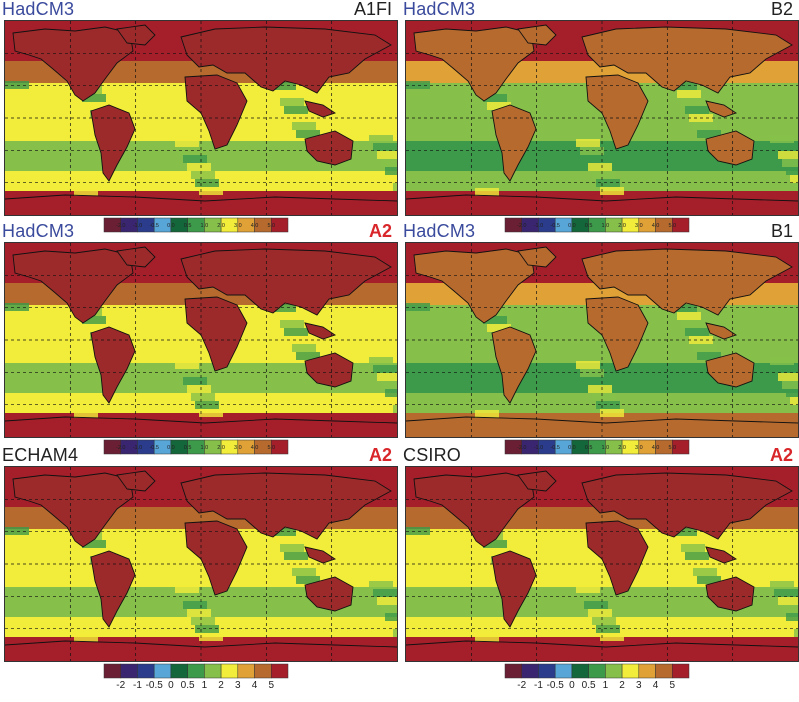  Describe the element at coordinates (606, 685) in the screenshot. I see `colorbar-tick-label: 1` at that location.